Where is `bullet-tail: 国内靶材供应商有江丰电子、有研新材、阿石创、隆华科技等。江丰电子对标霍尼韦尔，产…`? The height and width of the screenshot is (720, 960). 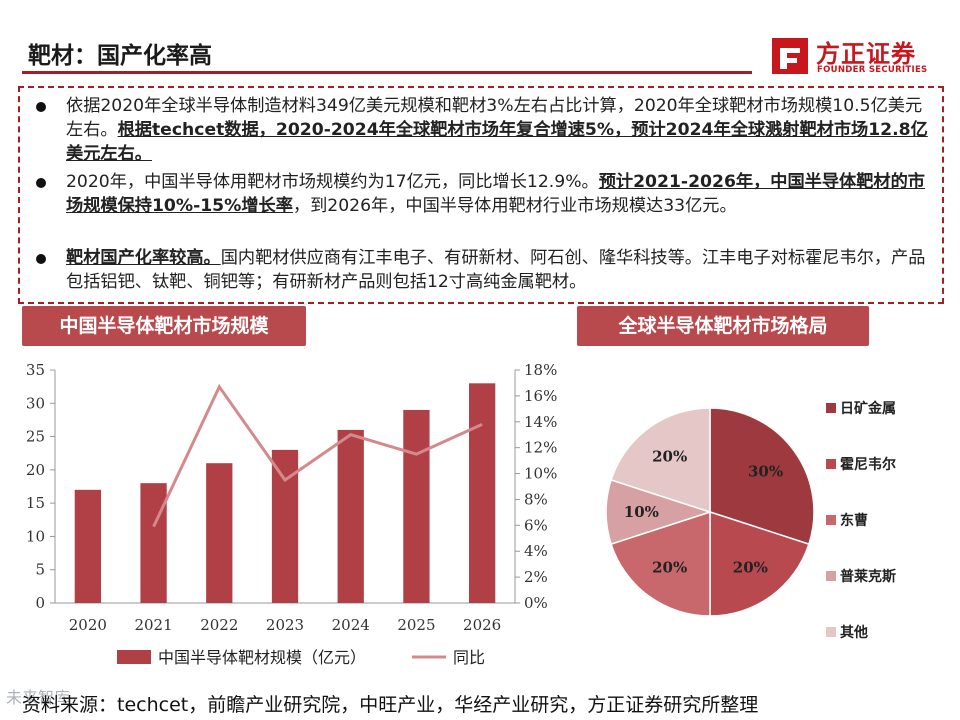 bullet-tail: 国内靶材供应商有江丰电子、有研新材、阿石创、隆华科技等。江丰电子对标霍尼韦尔，产… is located at coordinates (496, 270).